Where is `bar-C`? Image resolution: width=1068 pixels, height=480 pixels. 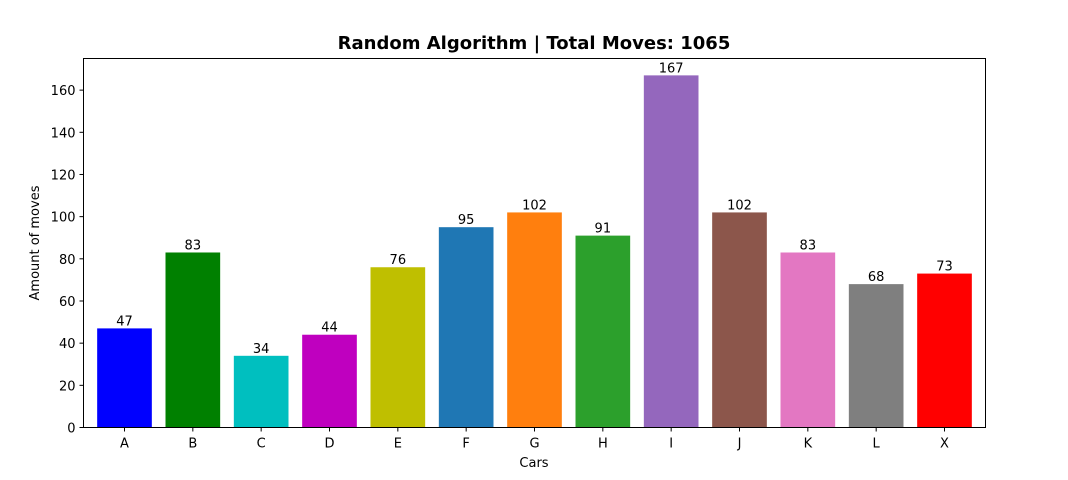 bar-C is located at coordinates (261, 392).